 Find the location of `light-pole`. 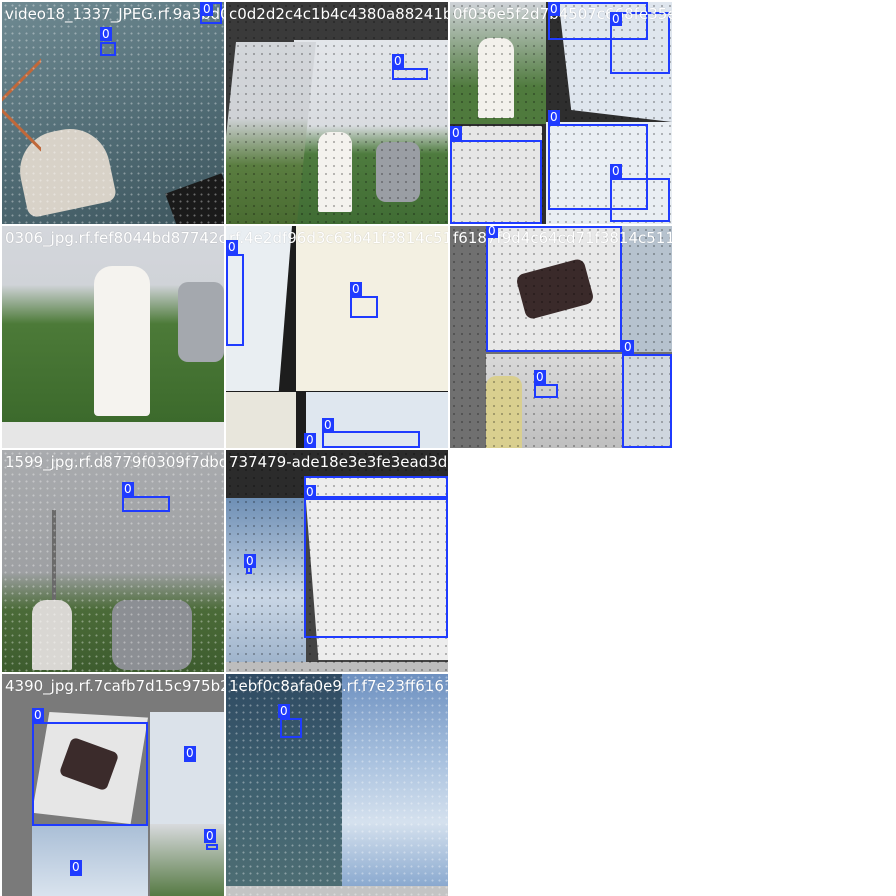

light-pole is located at coordinates (54, 565).